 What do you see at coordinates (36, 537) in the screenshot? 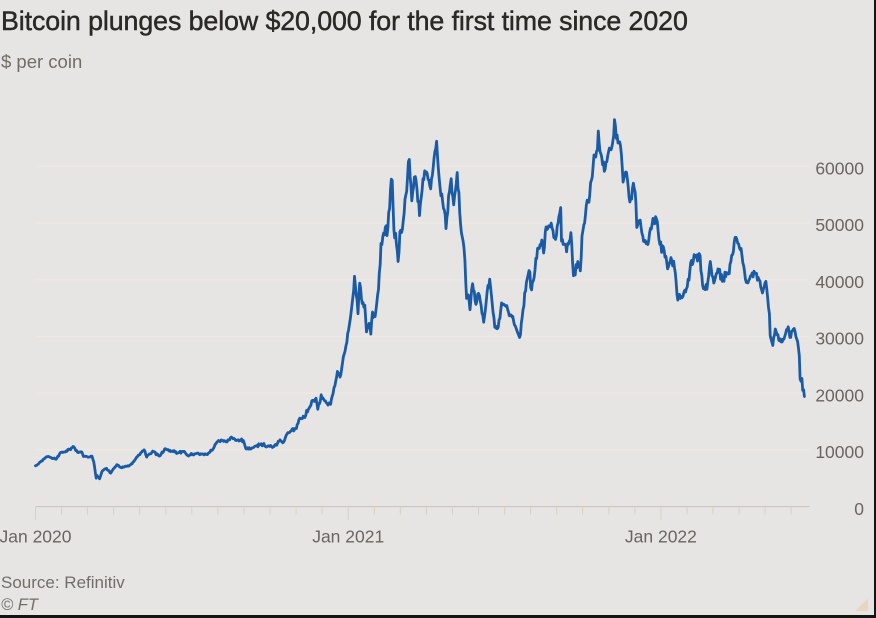
I see `svg-text: Jan 2020` at bounding box center [36, 537].